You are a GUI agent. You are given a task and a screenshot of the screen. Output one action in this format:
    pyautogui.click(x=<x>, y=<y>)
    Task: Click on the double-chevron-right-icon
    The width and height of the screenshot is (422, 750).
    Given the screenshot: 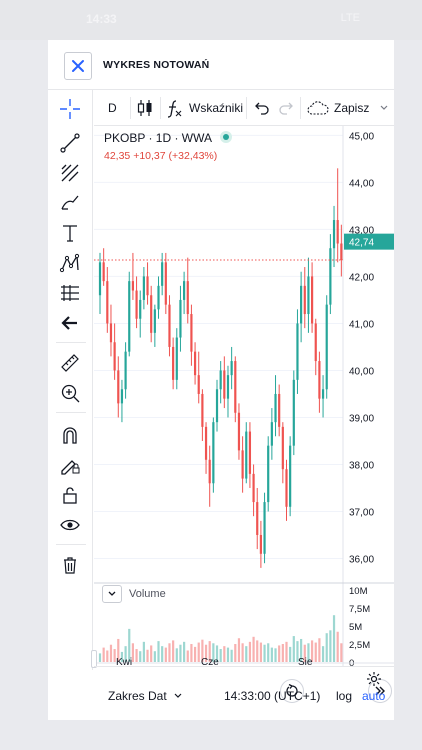 What is the action you would take?
    pyautogui.click(x=380, y=691)
    